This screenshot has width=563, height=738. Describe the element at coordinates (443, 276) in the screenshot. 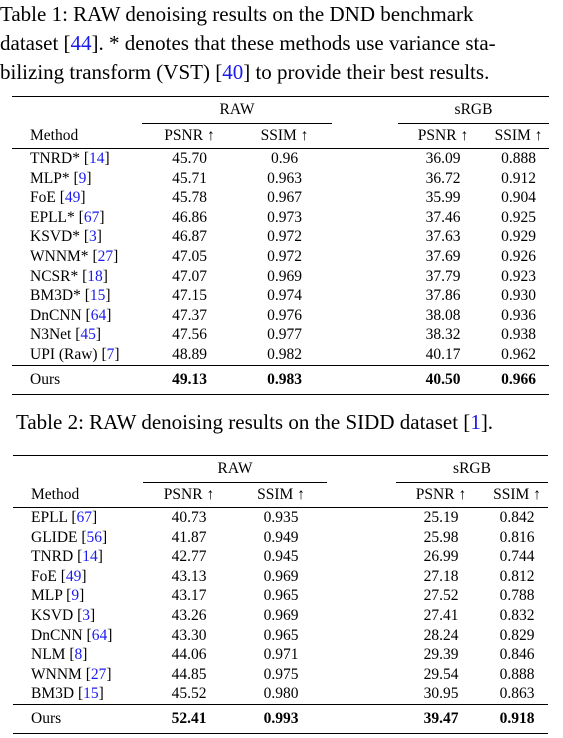

I see `value-cell: 37.79` at that location.